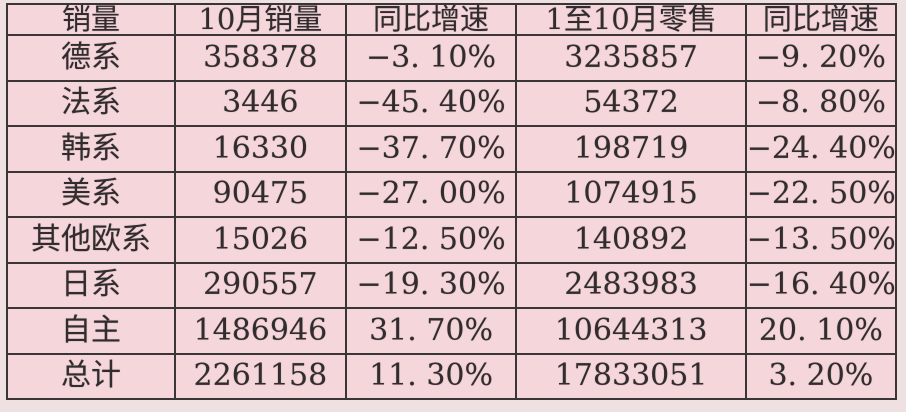  What do you see at coordinates (821, 103) in the screenshot?
I see `value-cell: −8. 80%` at bounding box center [821, 103].